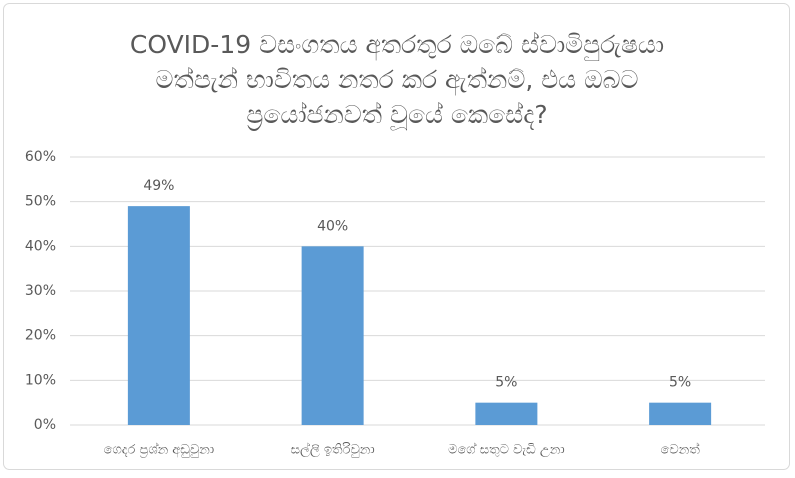 The image size is (795, 478). Describe the element at coordinates (680, 449) in the screenshot. I see `x-tick-label: වෙනත්` at that location.